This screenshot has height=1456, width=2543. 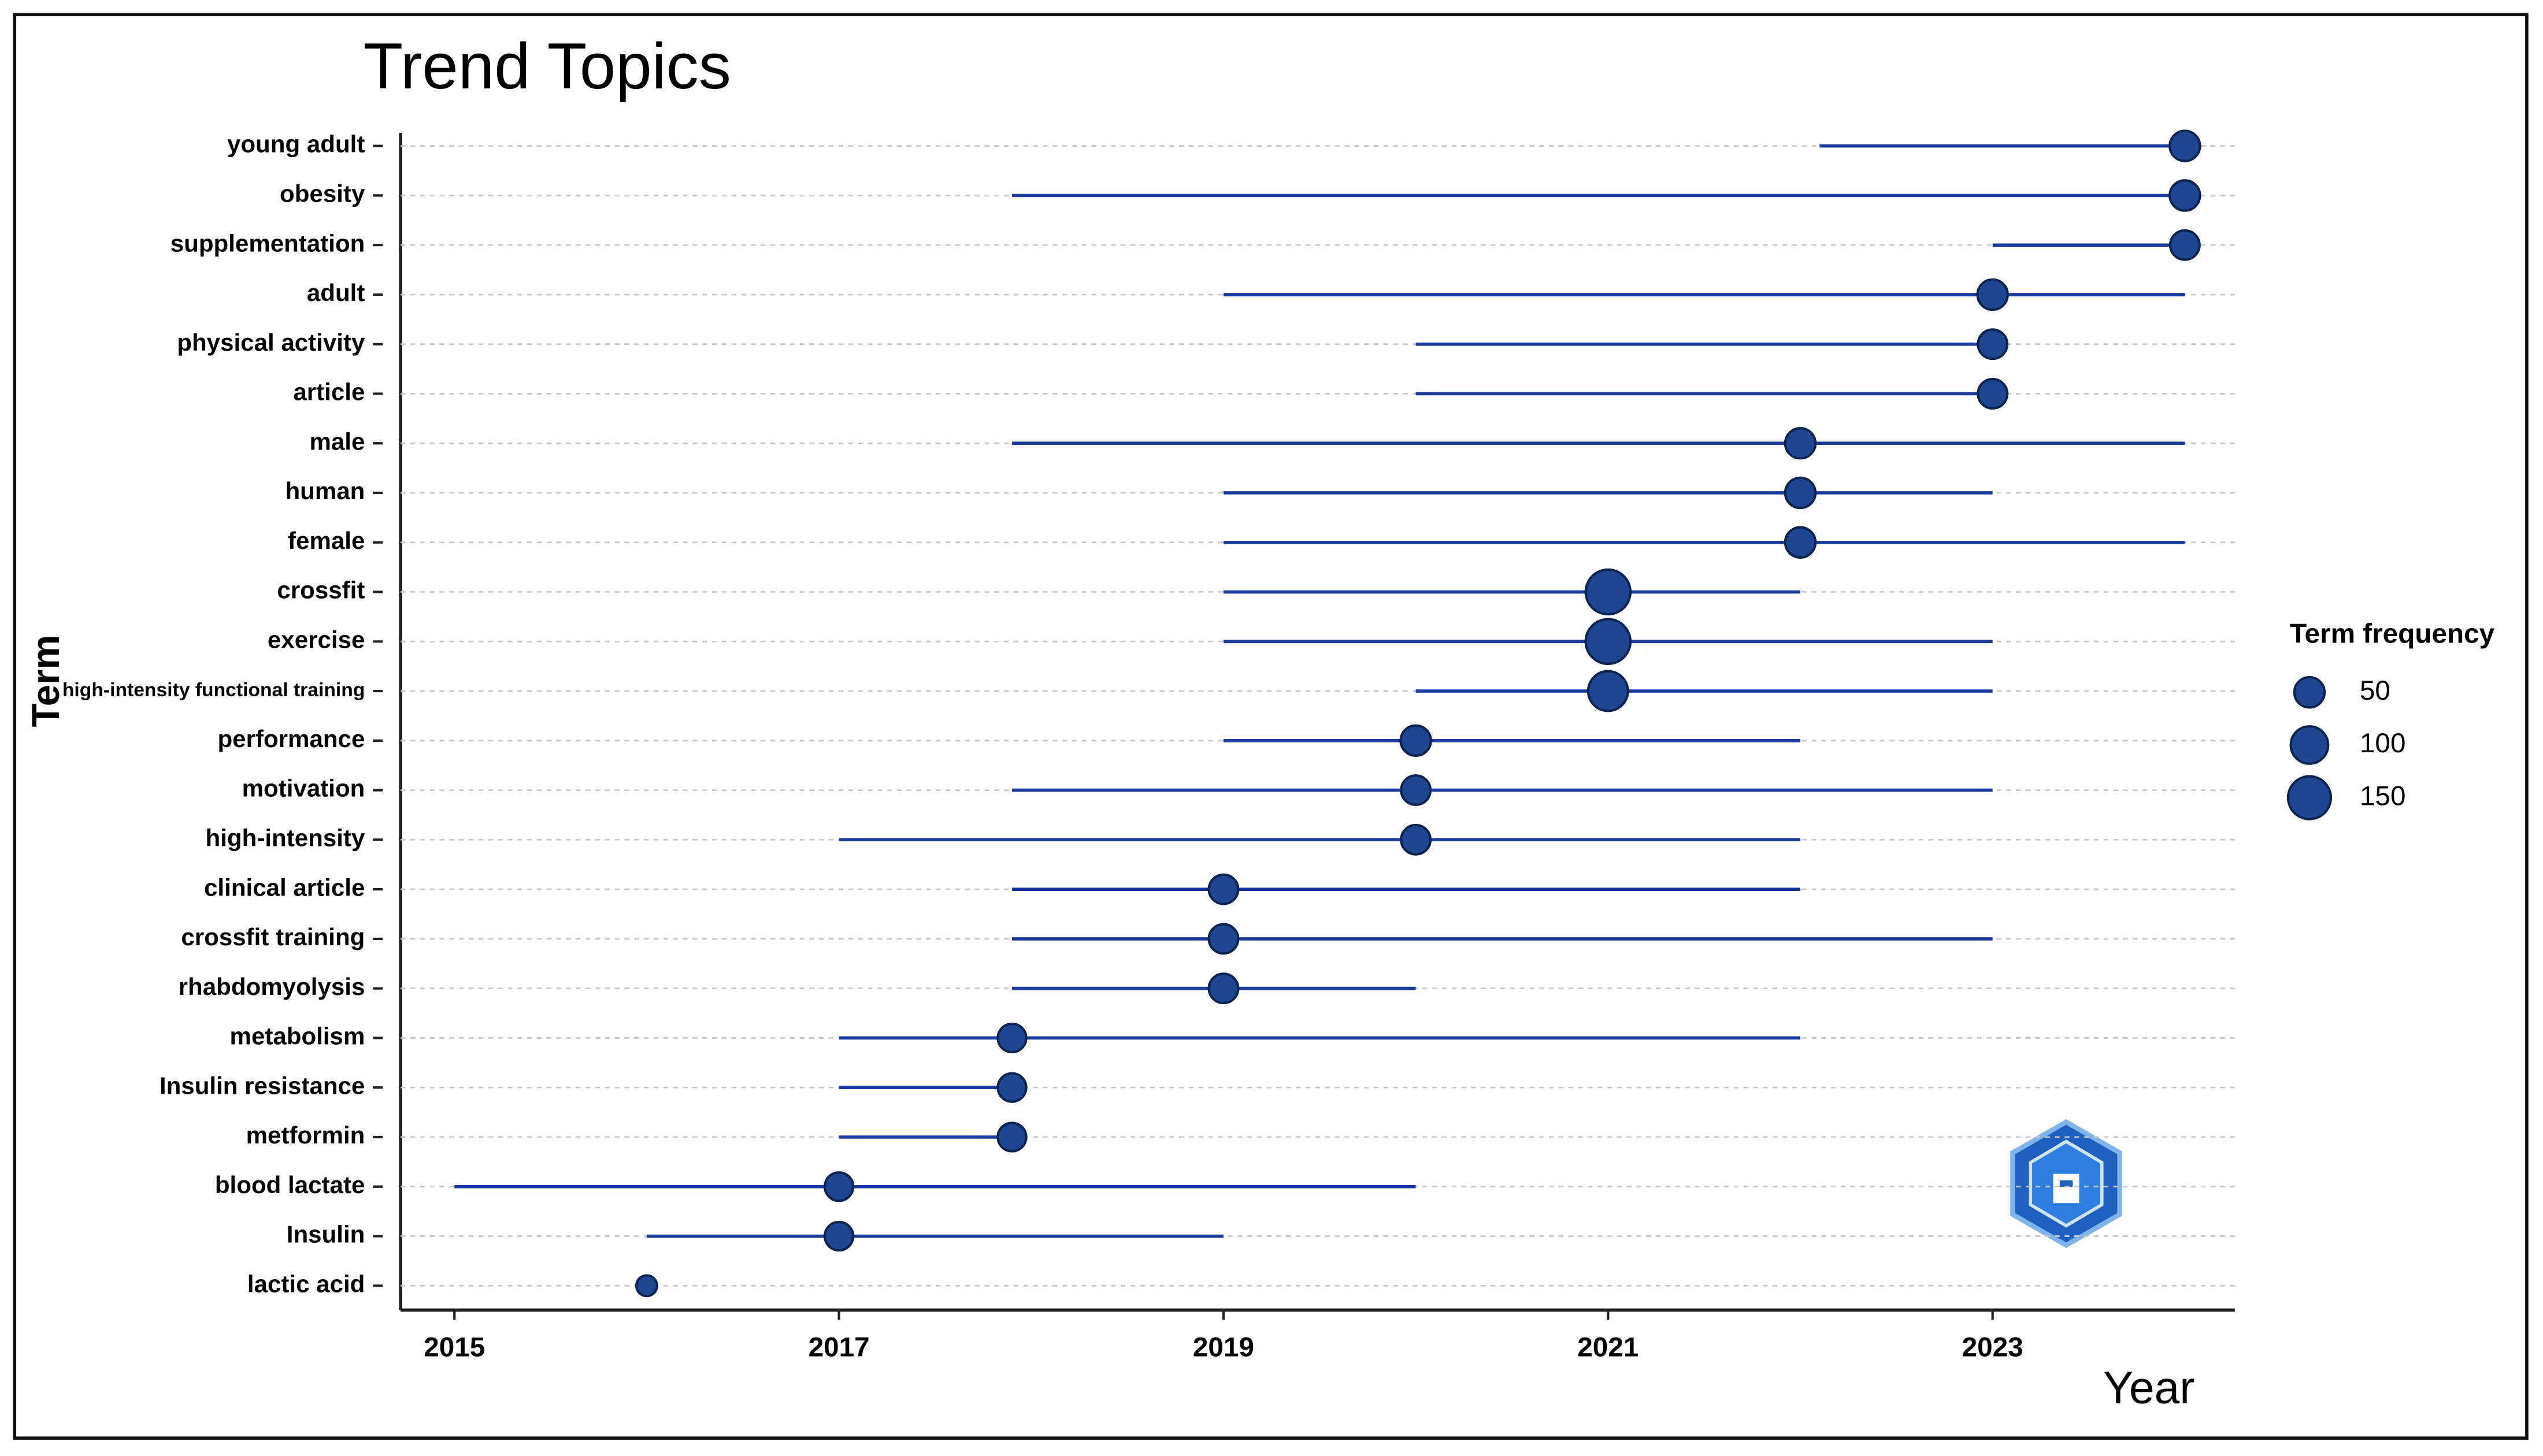 I want to click on y-tick-label: female, so click(x=326, y=540).